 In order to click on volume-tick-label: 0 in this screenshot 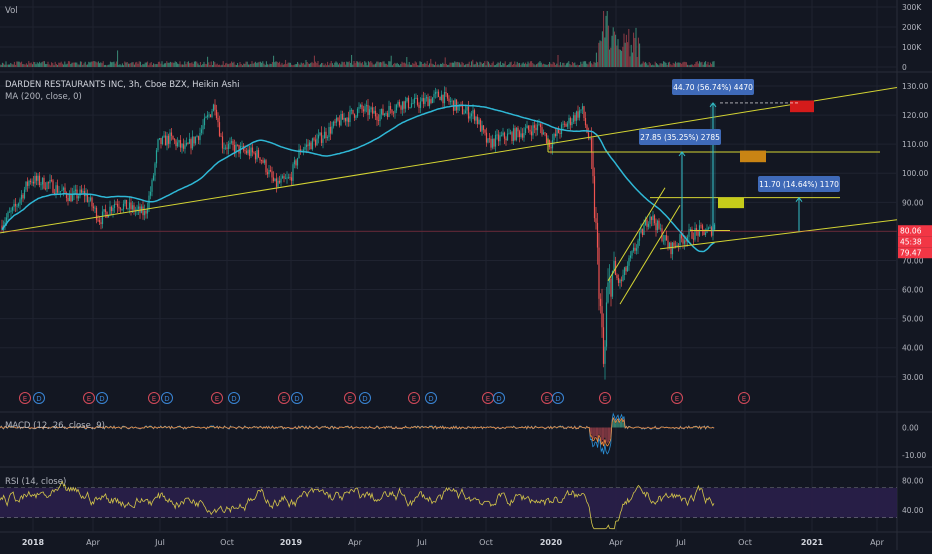, I will do `click(904, 67)`.